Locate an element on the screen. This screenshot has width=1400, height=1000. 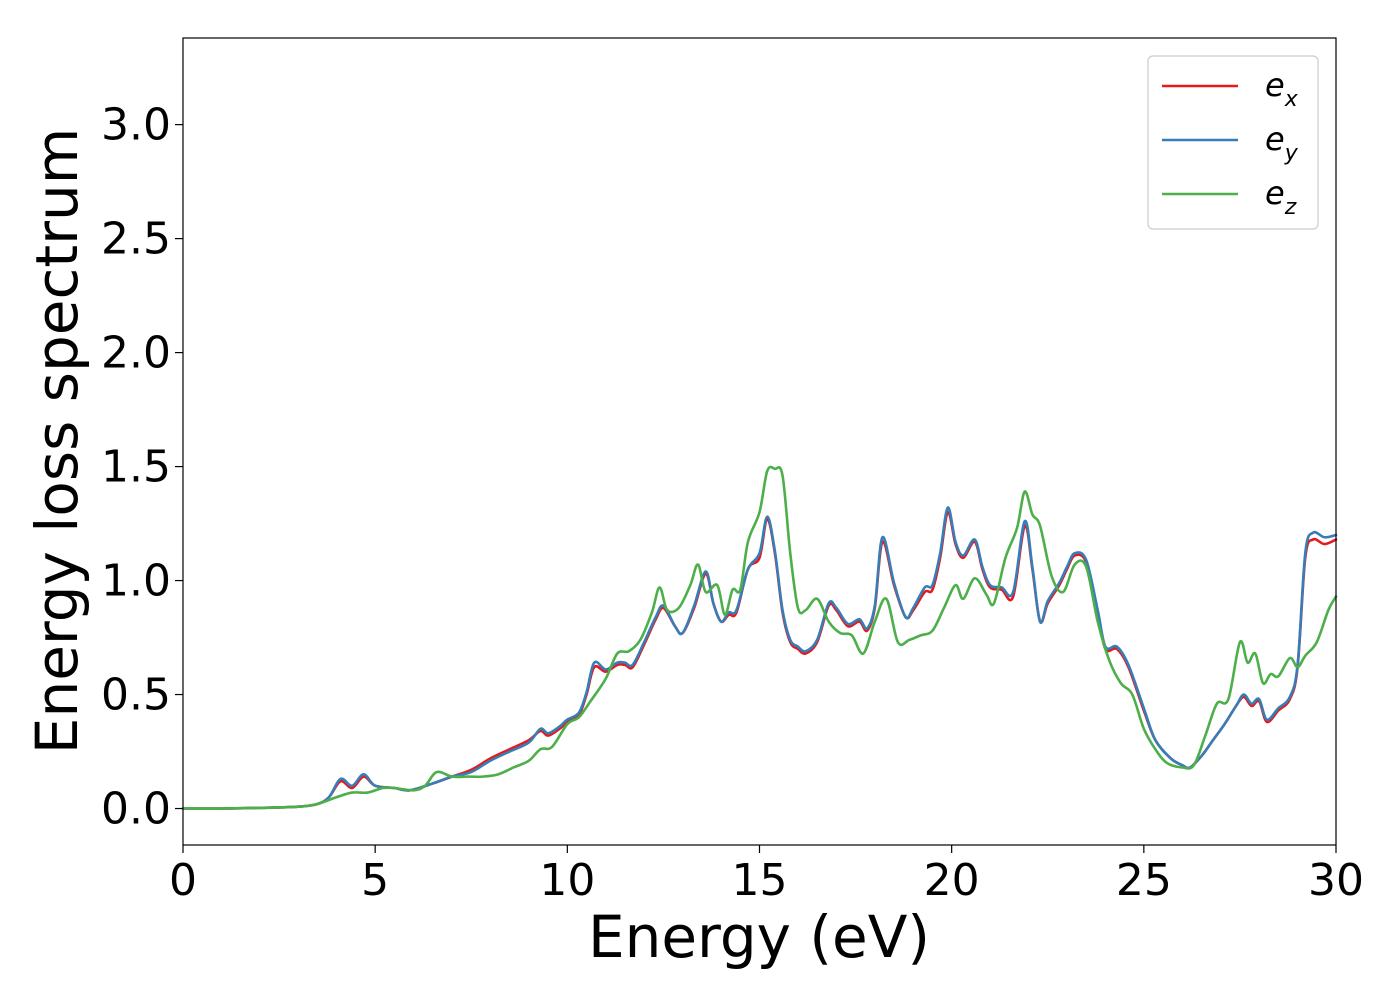
x-tick-label: 5 is located at coordinates (375, 880).